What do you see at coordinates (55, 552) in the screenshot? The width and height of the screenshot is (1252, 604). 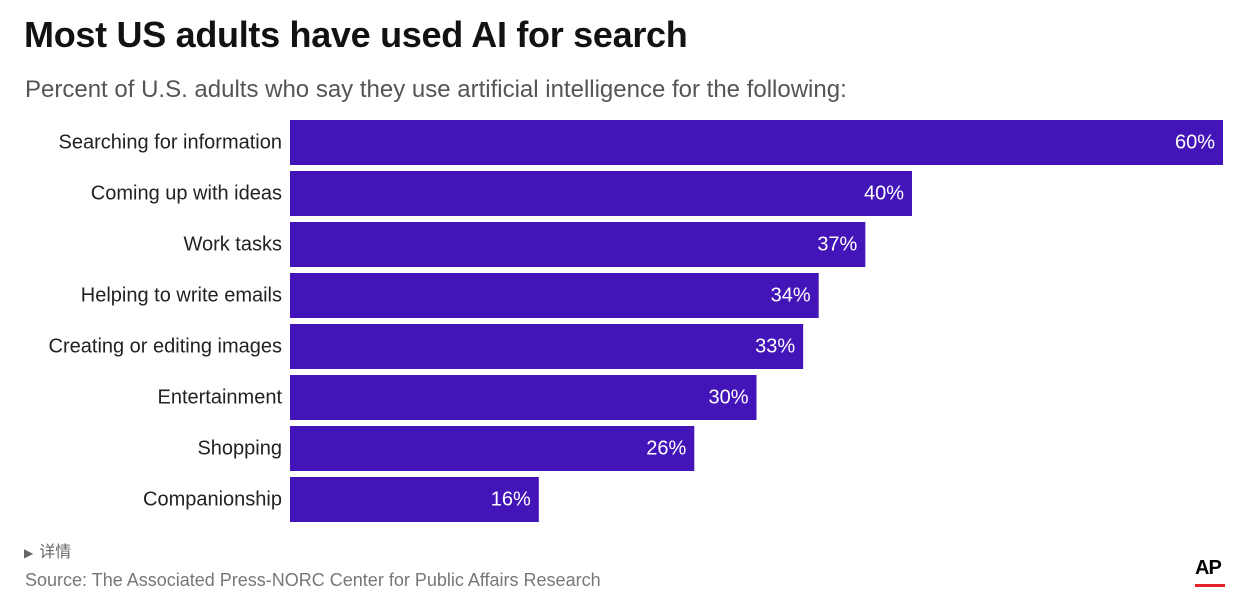 I see `details-label: 详情` at bounding box center [55, 552].